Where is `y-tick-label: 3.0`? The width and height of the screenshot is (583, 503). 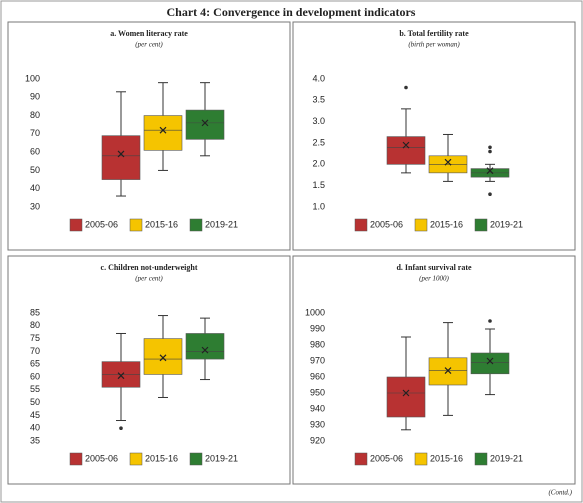
y-tick-label: 3.0 is located at coordinates (318, 121).